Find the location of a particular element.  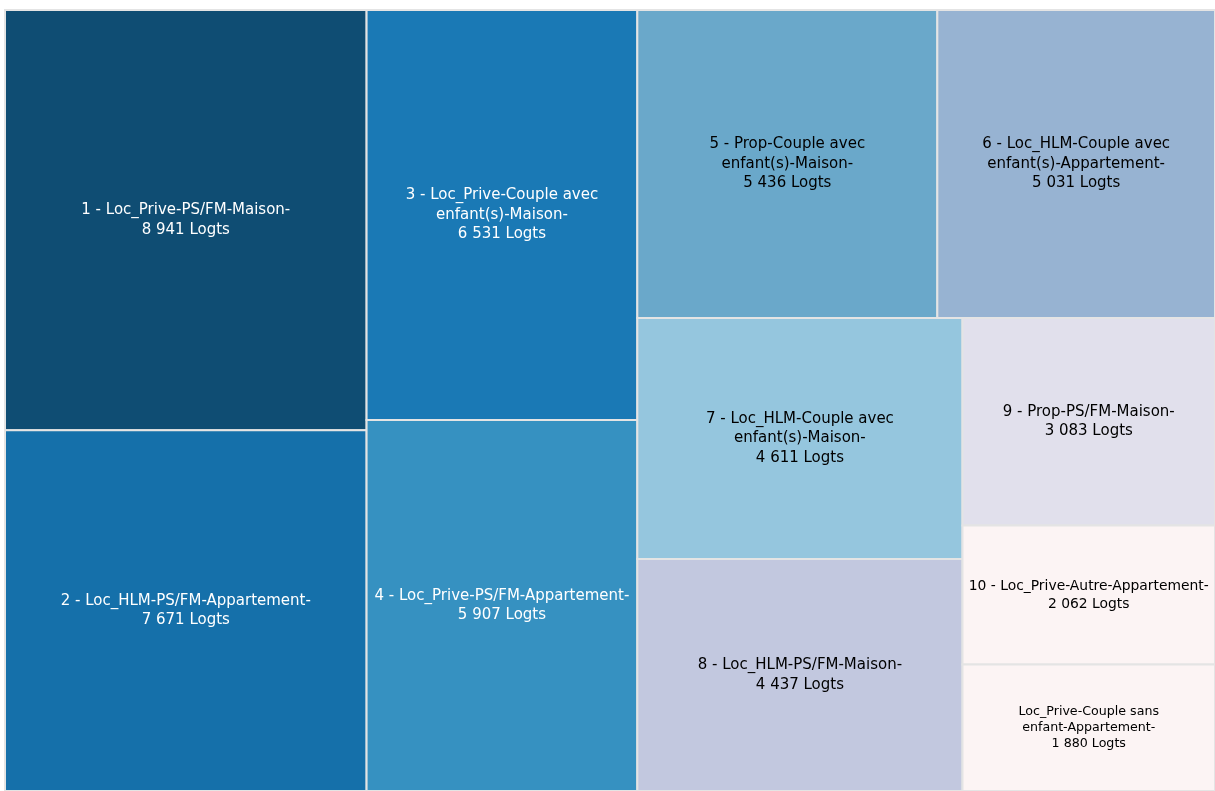

category-label: 1 - Loc_Prive-PS/FM-Maison- is located at coordinates (186, 210).